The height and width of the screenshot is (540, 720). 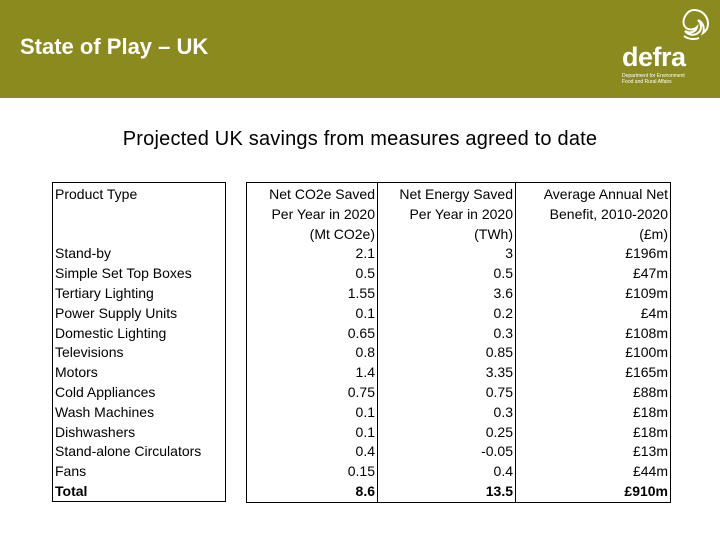 What do you see at coordinates (654, 57) in the screenshot?
I see `logo-wordmark: defra` at bounding box center [654, 57].